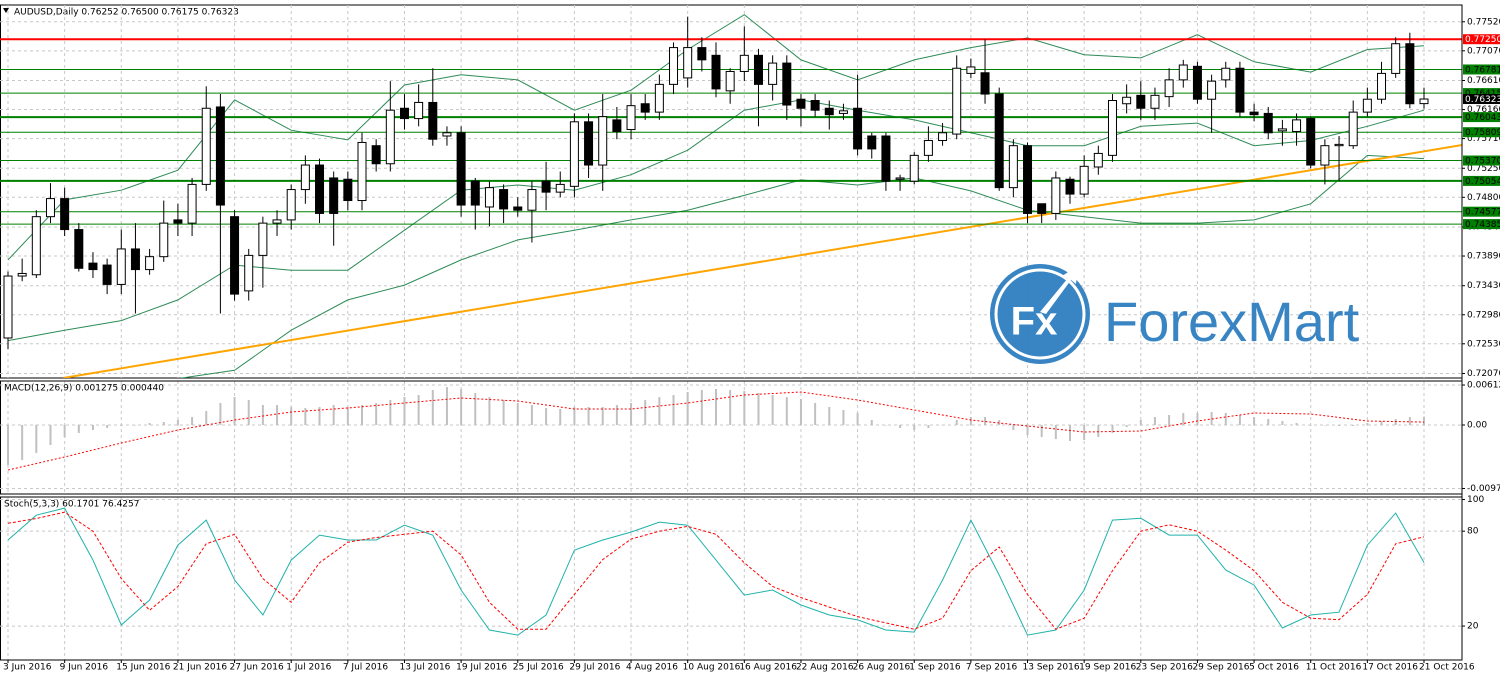  What do you see at coordinates (935, 668) in the screenshot?
I see `x-tick-label: 1 Sep 2016` at bounding box center [935, 668].